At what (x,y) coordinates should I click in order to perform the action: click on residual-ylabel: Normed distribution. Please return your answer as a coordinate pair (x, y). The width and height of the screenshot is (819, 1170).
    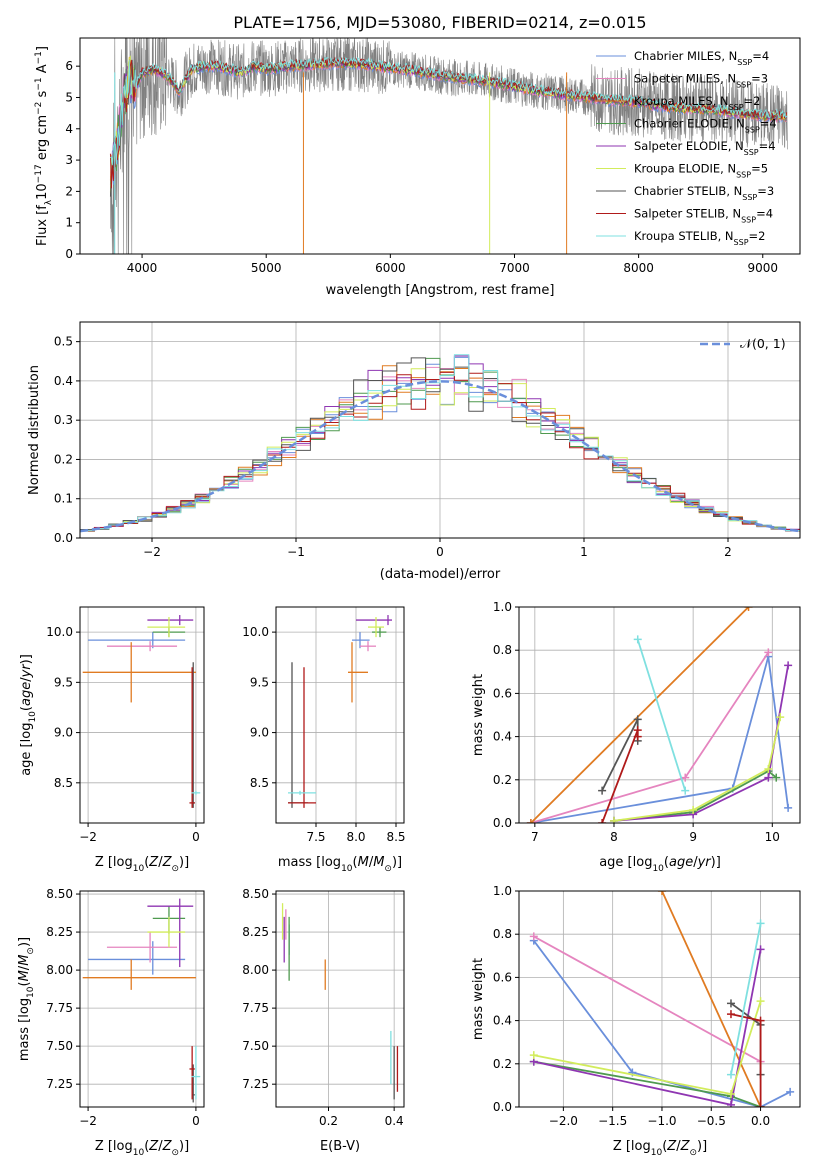
    Looking at the image, I should click on (34, 430).